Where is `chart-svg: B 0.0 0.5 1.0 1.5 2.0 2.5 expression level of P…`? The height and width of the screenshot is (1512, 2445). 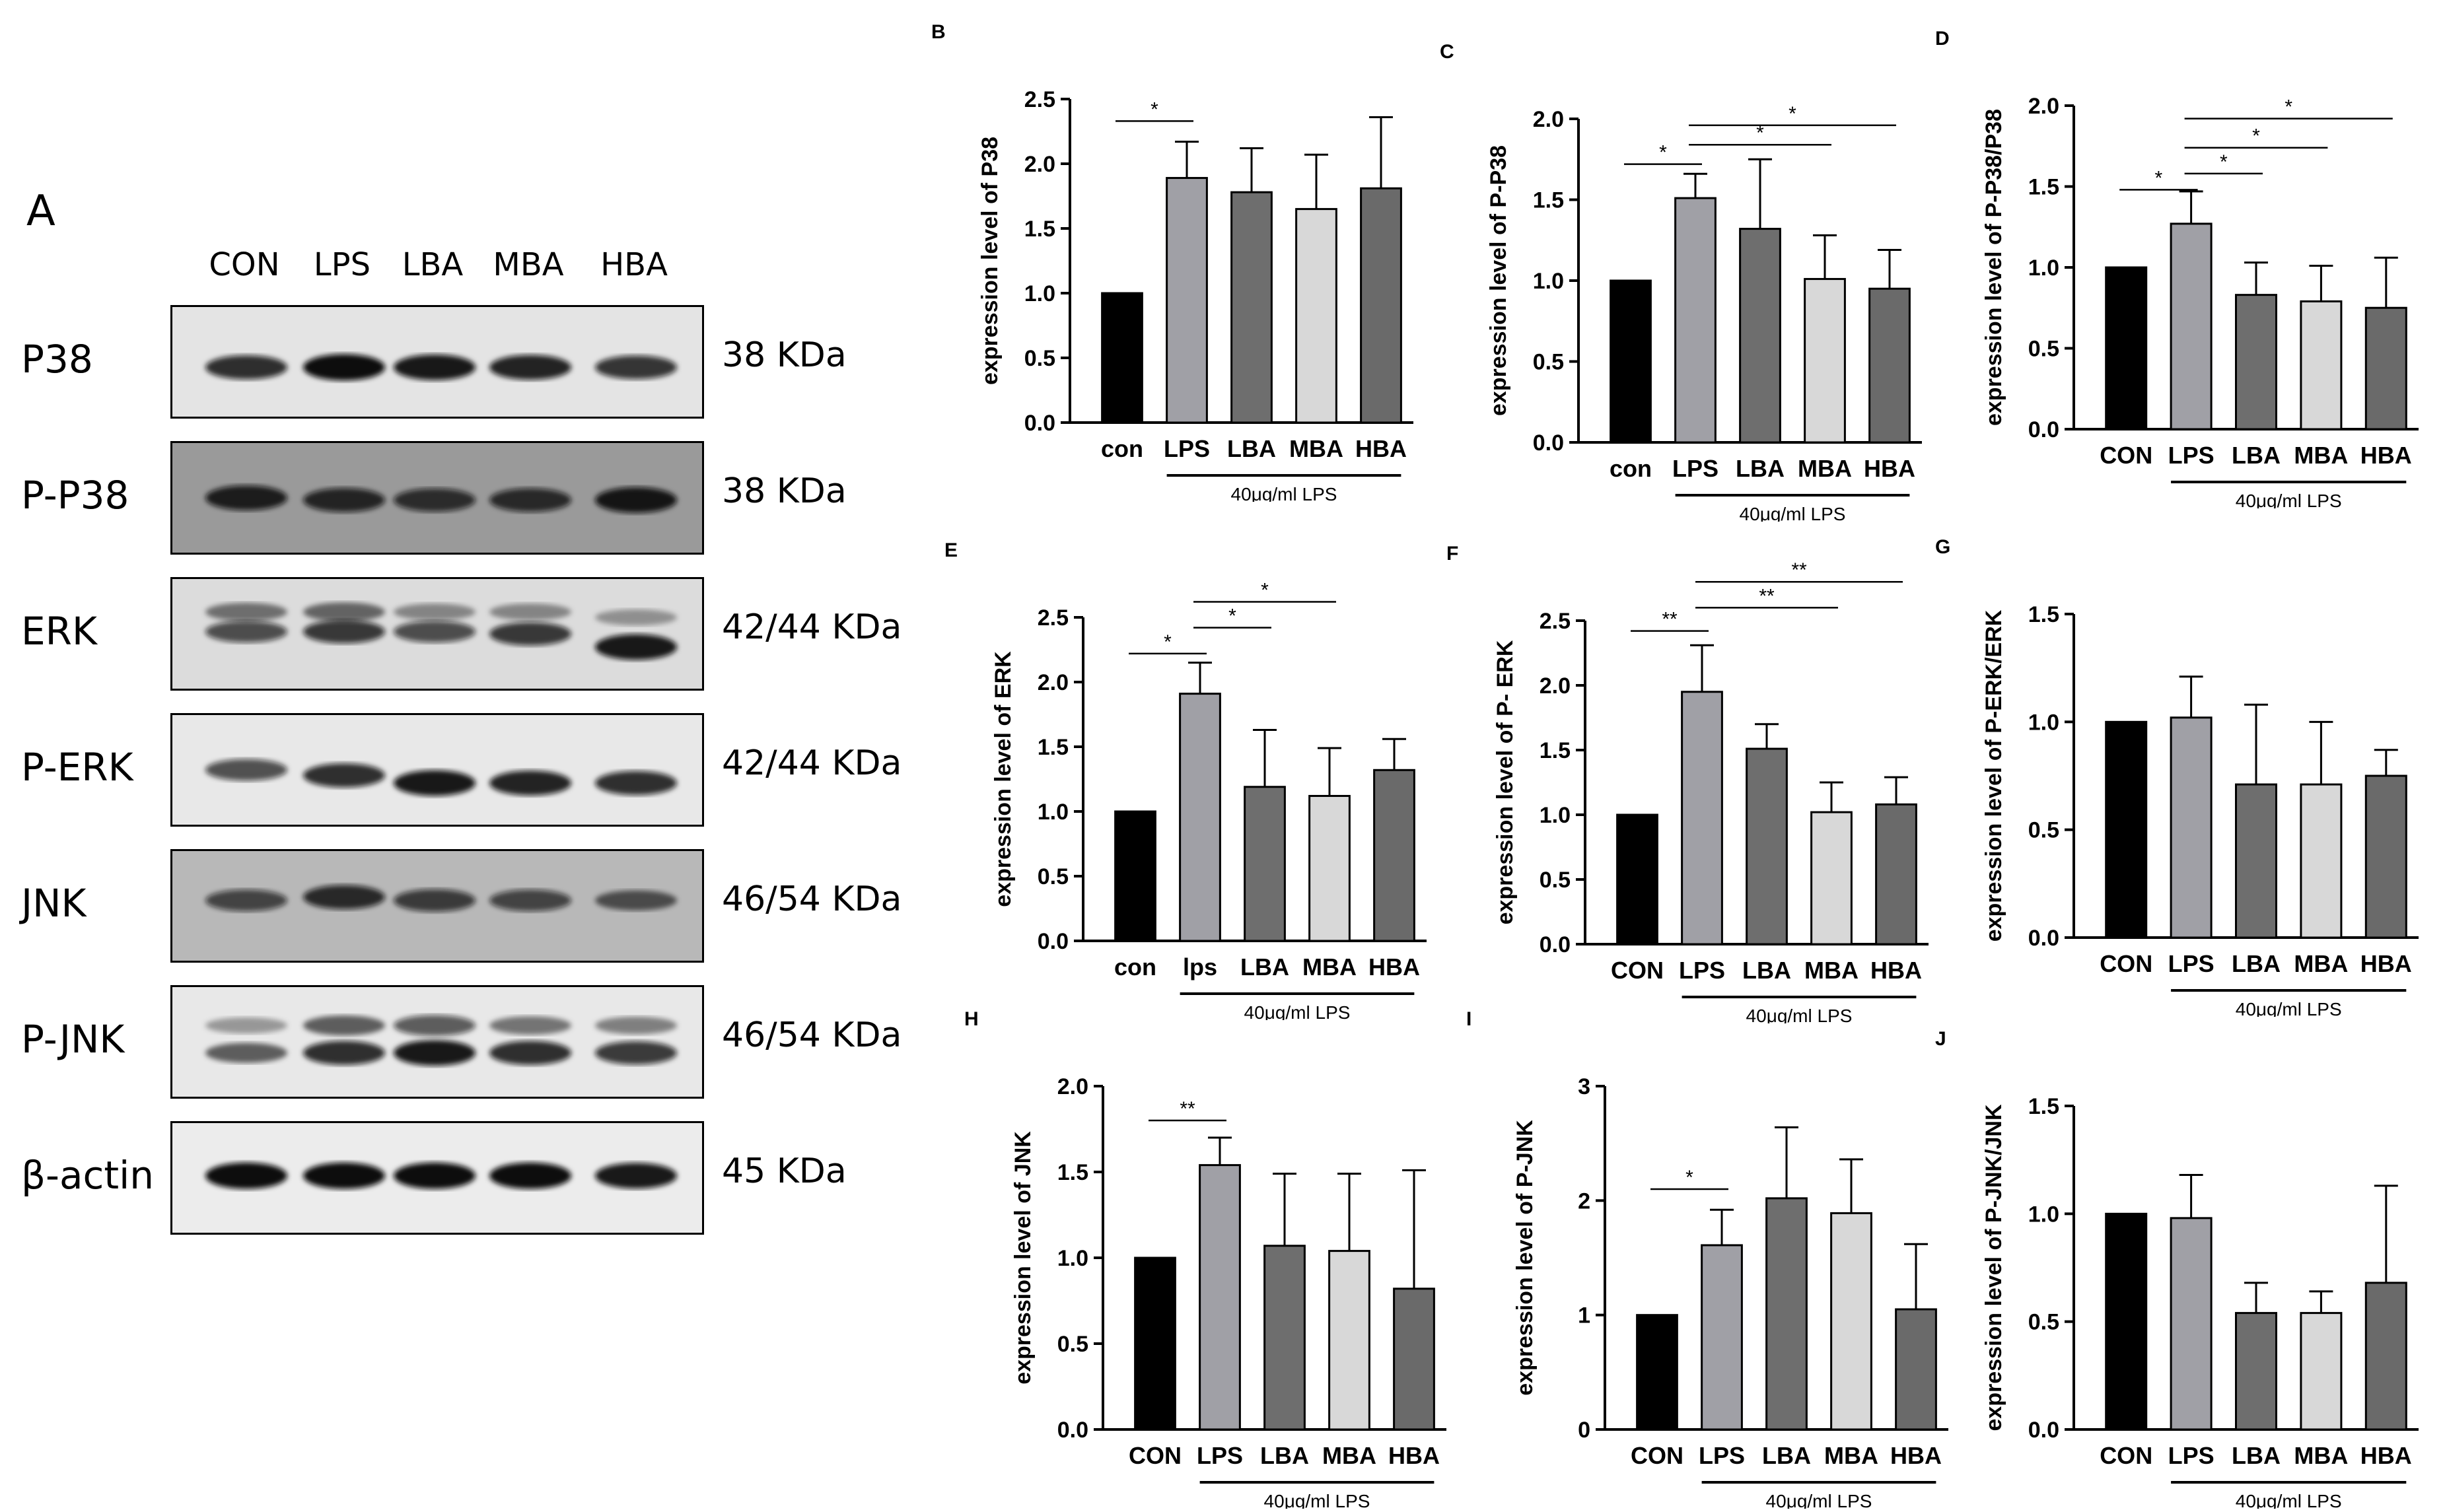 chart-svg: B 0.0 0.5 1.0 1.5 2.0 2.5 expression level of P… is located at coordinates (1172, 263).